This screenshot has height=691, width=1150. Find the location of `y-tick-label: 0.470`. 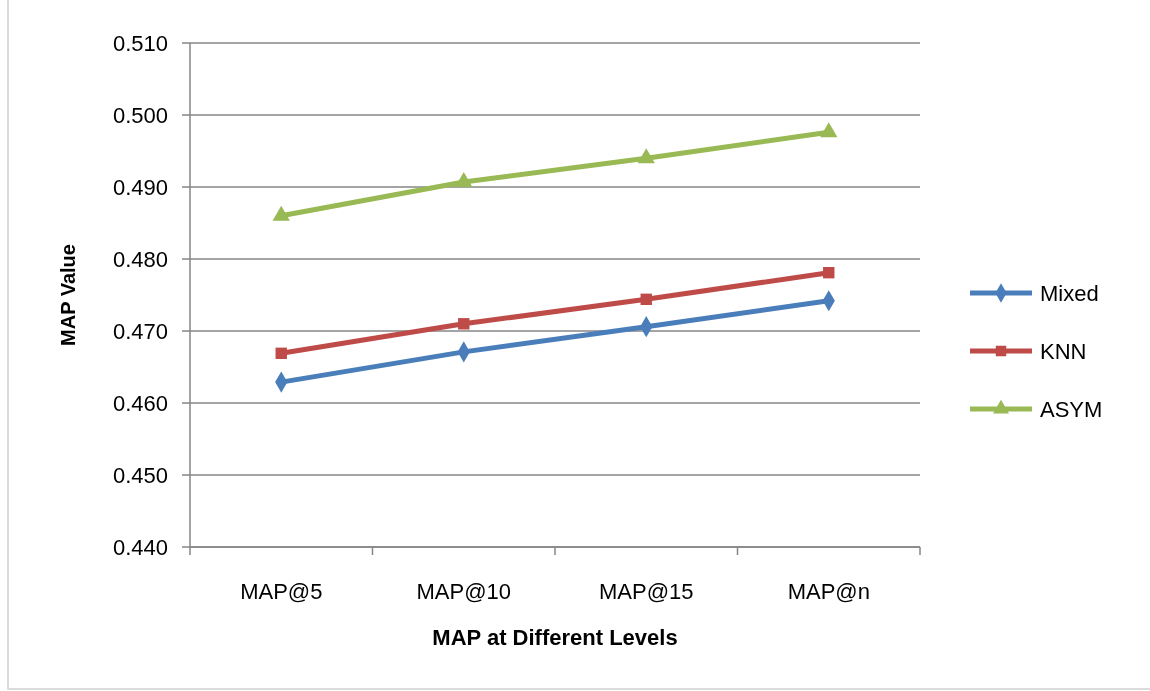

y-tick-label: 0.470 is located at coordinates (140, 331).